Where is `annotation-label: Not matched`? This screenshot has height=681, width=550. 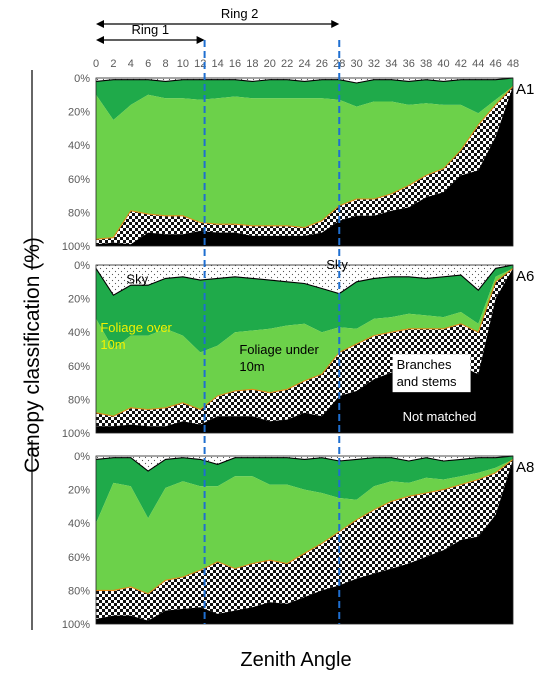 annotation-label: Not matched is located at coordinates (440, 416).